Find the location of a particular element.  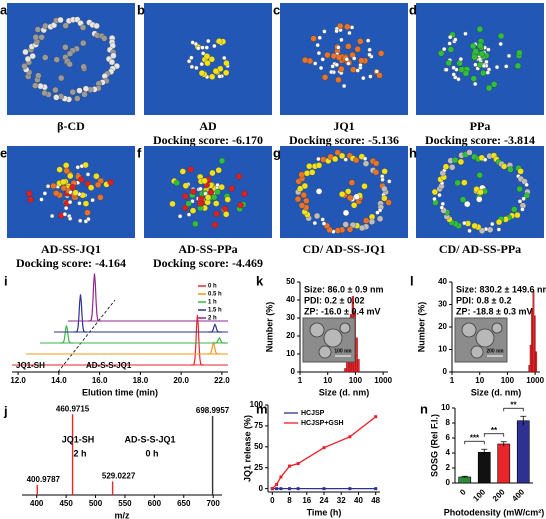

x-axis-label: Photodensity (mW/cm²) is located at coordinates (494, 512).